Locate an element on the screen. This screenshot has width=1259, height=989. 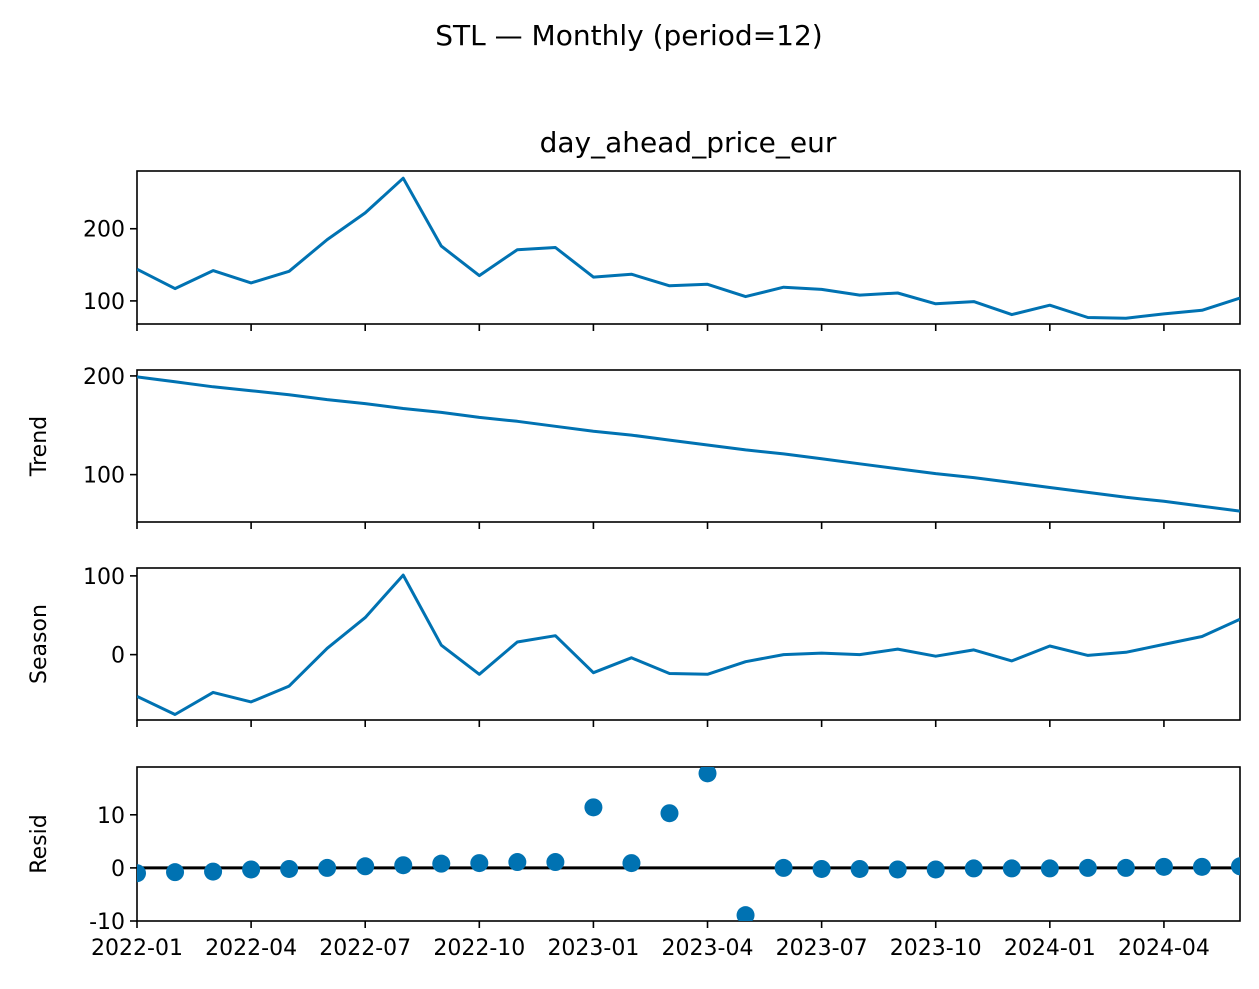
x-tick-label: 2023-07 is located at coordinates (822, 948).